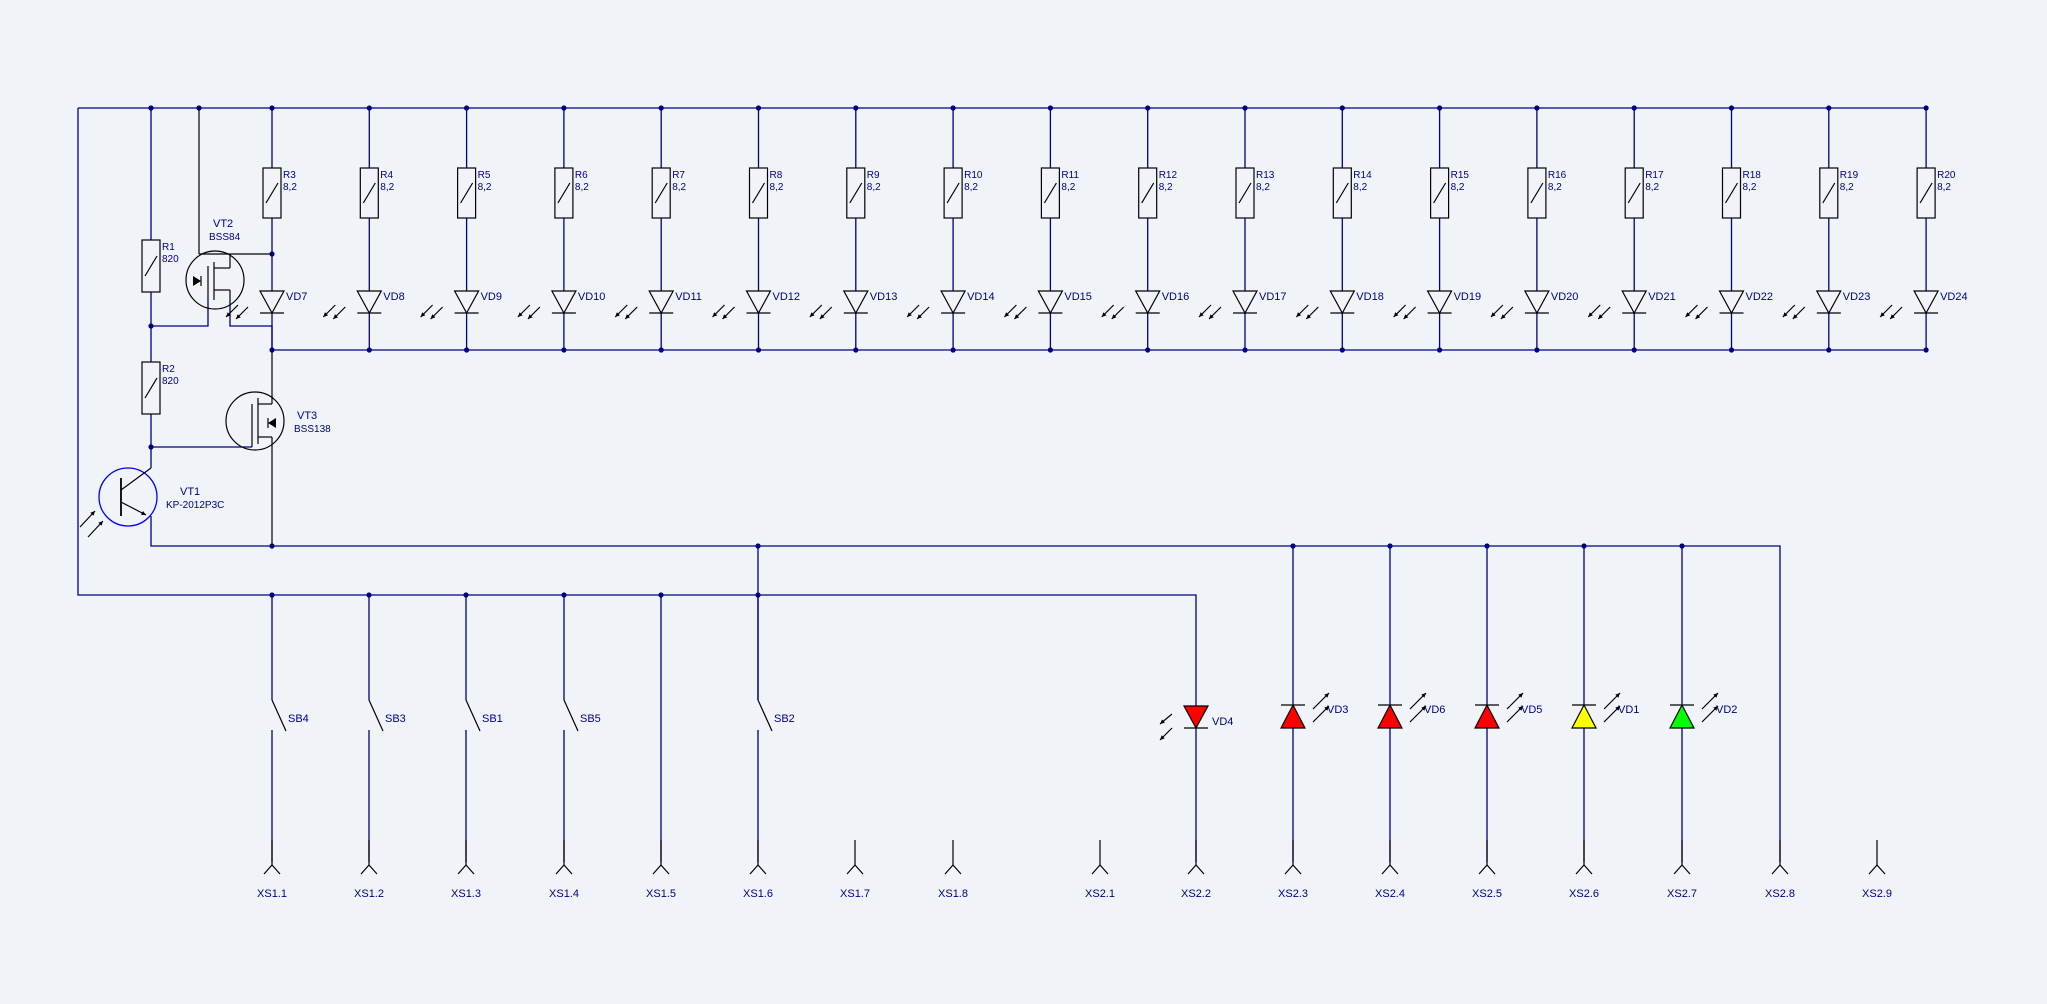  I want to click on resistor-R5, so click(467, 193).